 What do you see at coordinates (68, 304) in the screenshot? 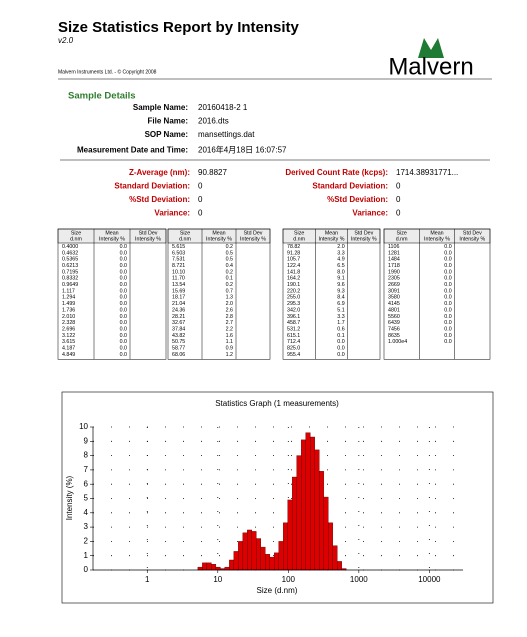
I see `size-cell: 1.499` at bounding box center [68, 304].